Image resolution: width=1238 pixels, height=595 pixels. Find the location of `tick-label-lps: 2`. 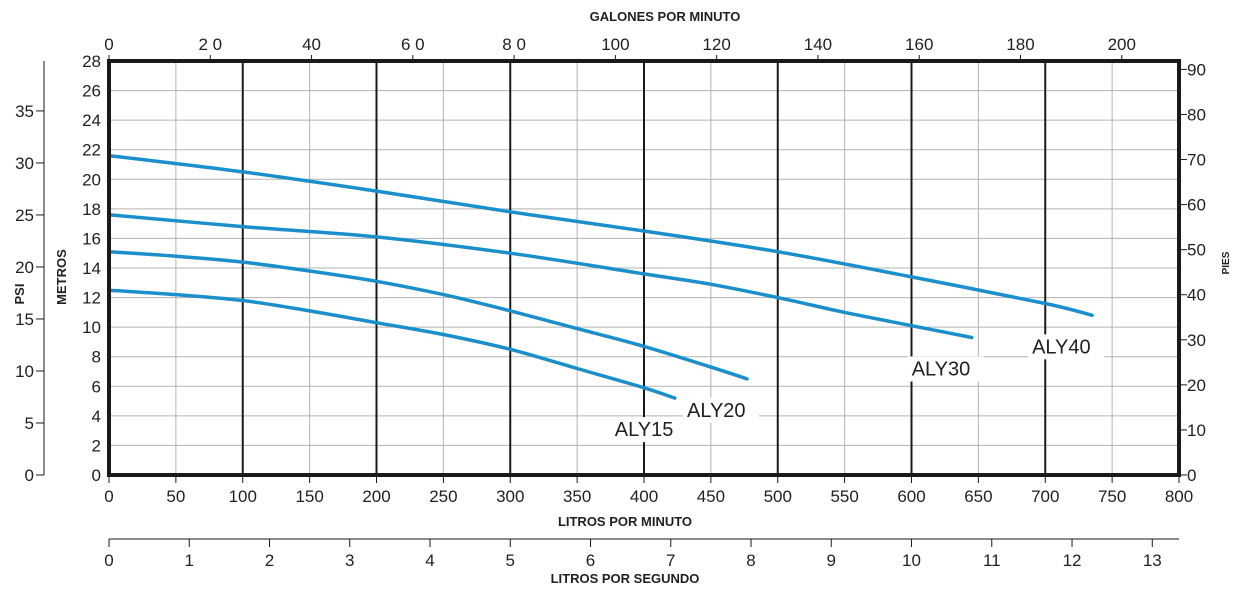

tick-label-lps: 2 is located at coordinates (269, 560).